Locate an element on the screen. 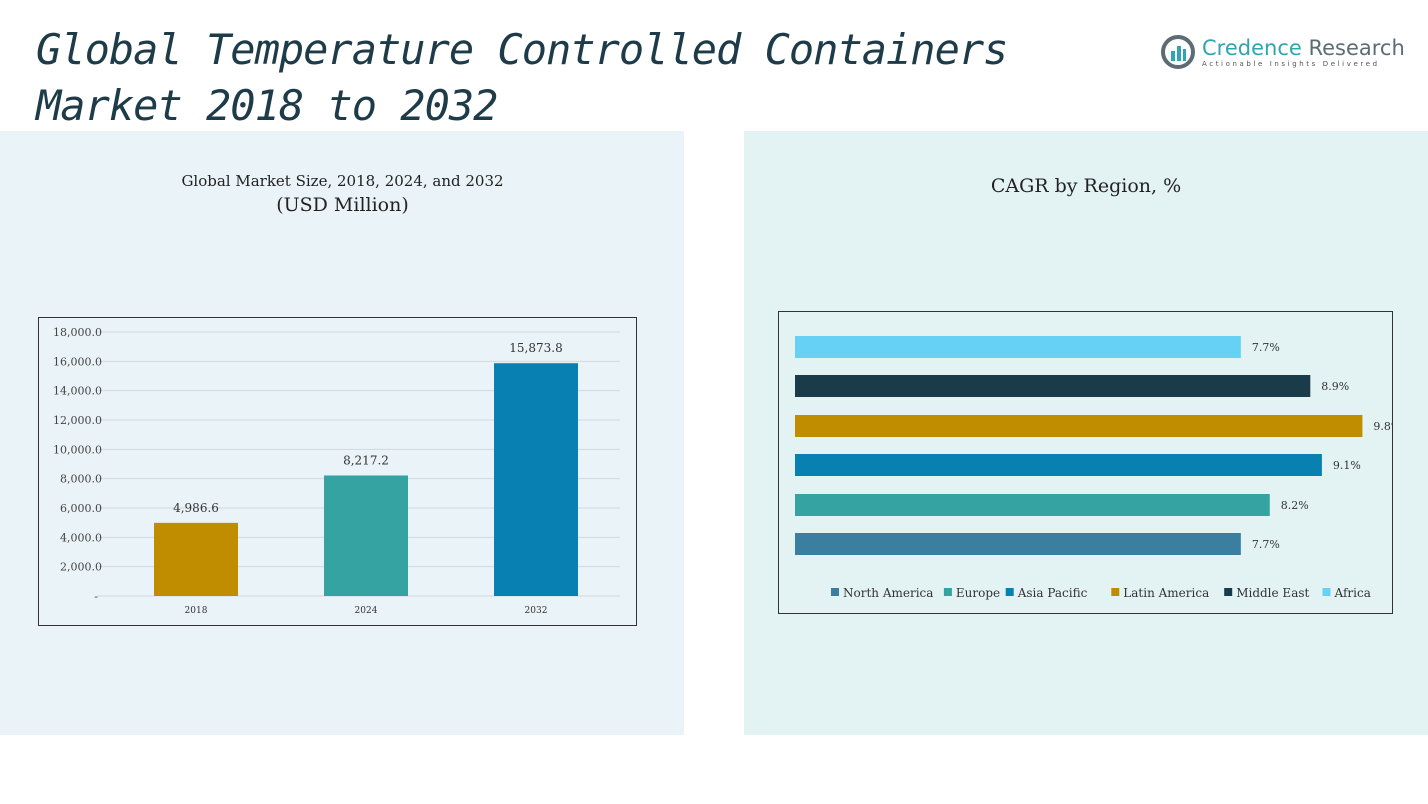 This screenshot has width=1428, height=804. title-line-1: Global Temperature Controlled Containers is located at coordinates (522, 49).